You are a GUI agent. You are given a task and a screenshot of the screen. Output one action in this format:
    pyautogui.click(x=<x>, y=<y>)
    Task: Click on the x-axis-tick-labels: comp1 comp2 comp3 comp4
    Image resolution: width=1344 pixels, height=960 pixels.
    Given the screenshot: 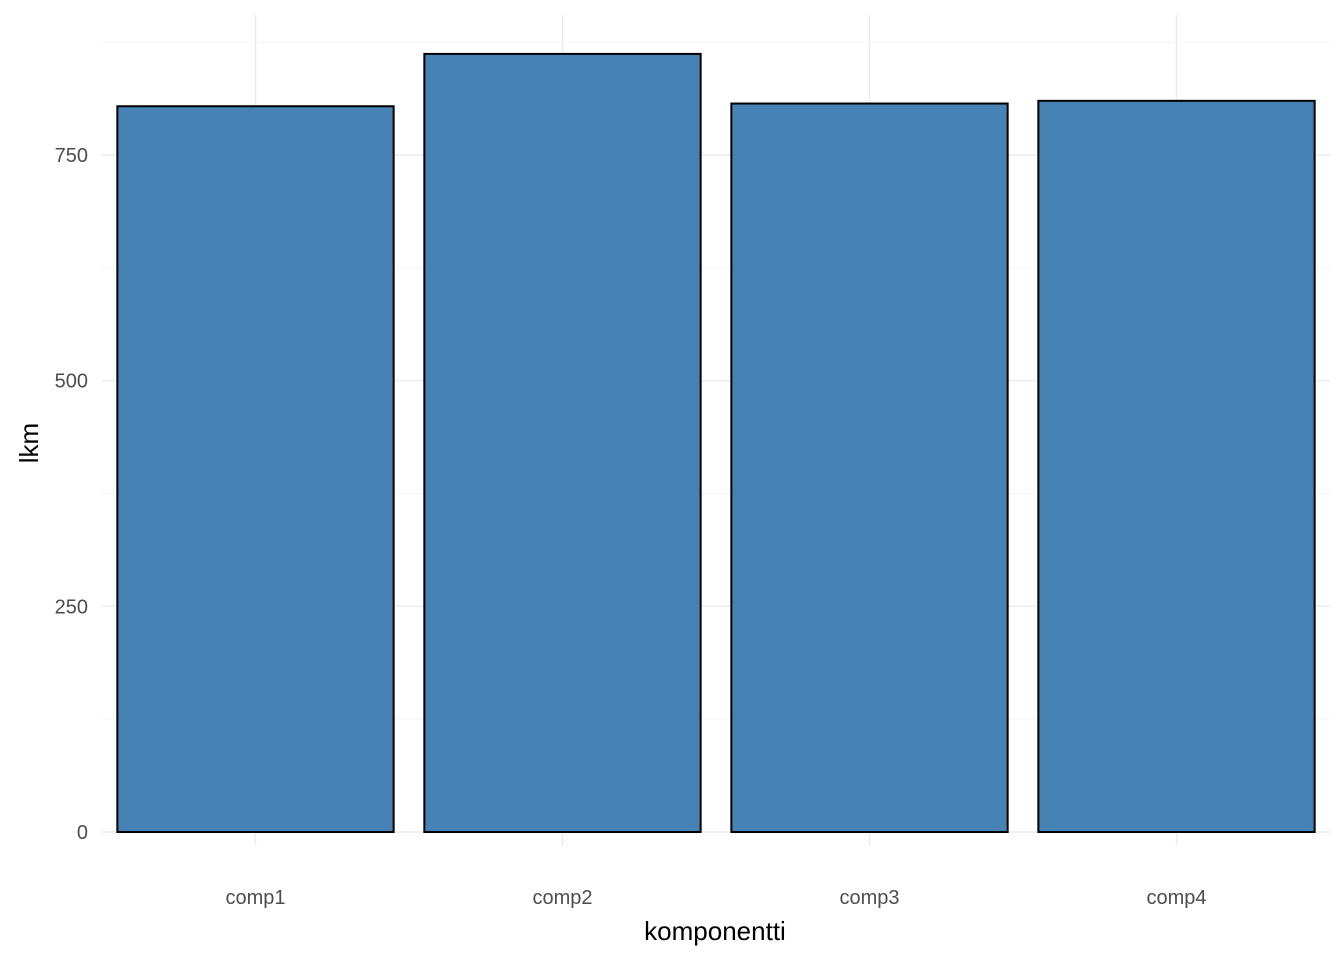 What is the action you would take?
    pyautogui.click(x=715, y=898)
    